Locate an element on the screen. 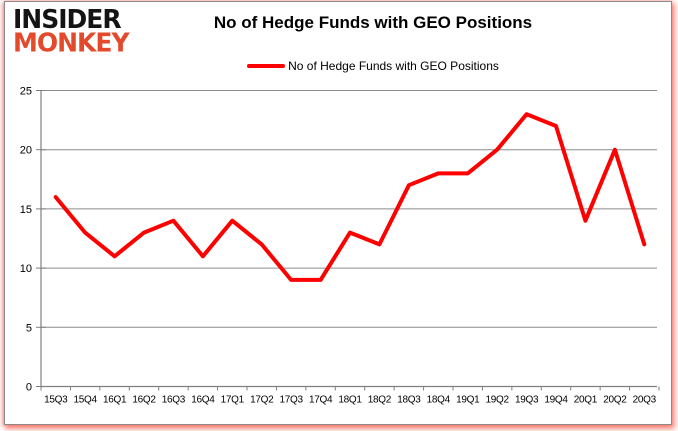 This screenshot has width=678, height=431. y-tick-label: 25 is located at coordinates (26, 92).